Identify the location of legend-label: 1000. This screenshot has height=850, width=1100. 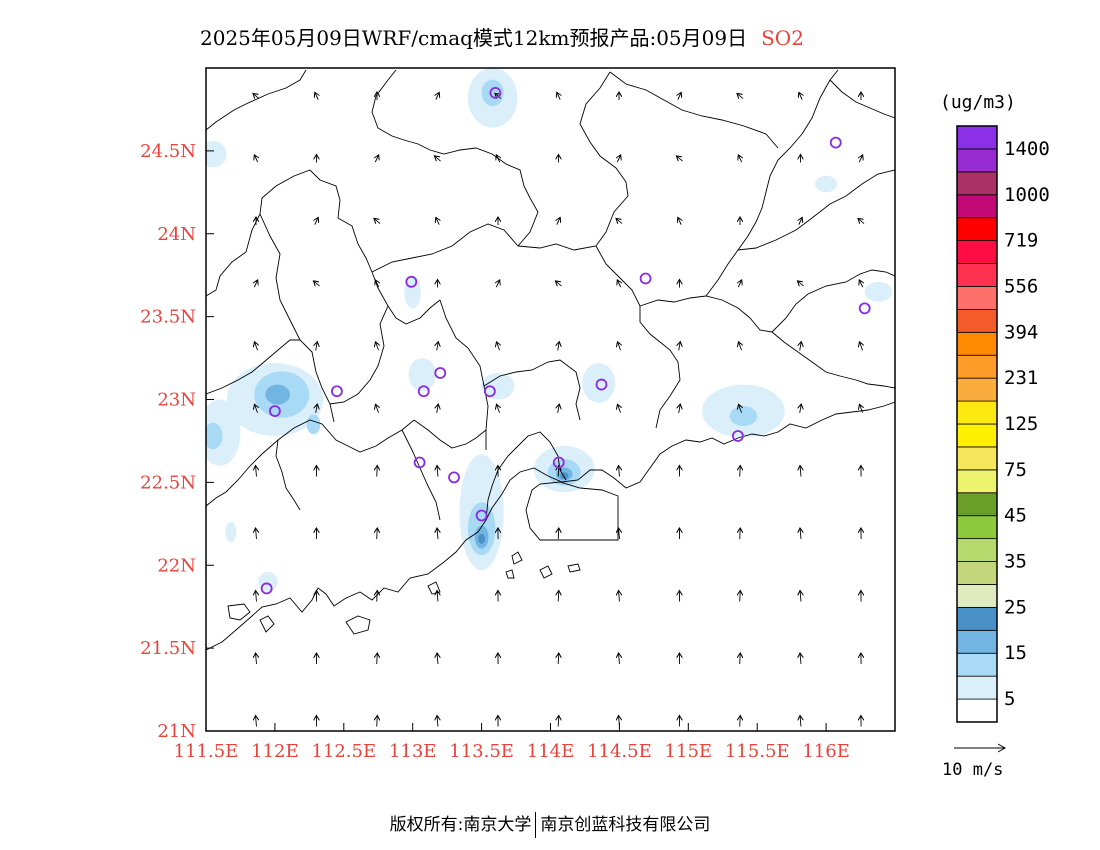
(1027, 195).